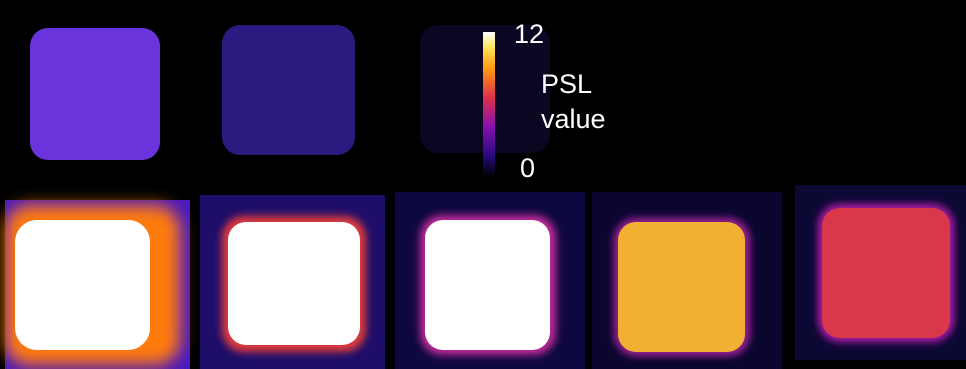 This screenshot has width=966, height=369. Describe the element at coordinates (573, 119) in the screenshot. I see `colorbar-label: value` at that location.